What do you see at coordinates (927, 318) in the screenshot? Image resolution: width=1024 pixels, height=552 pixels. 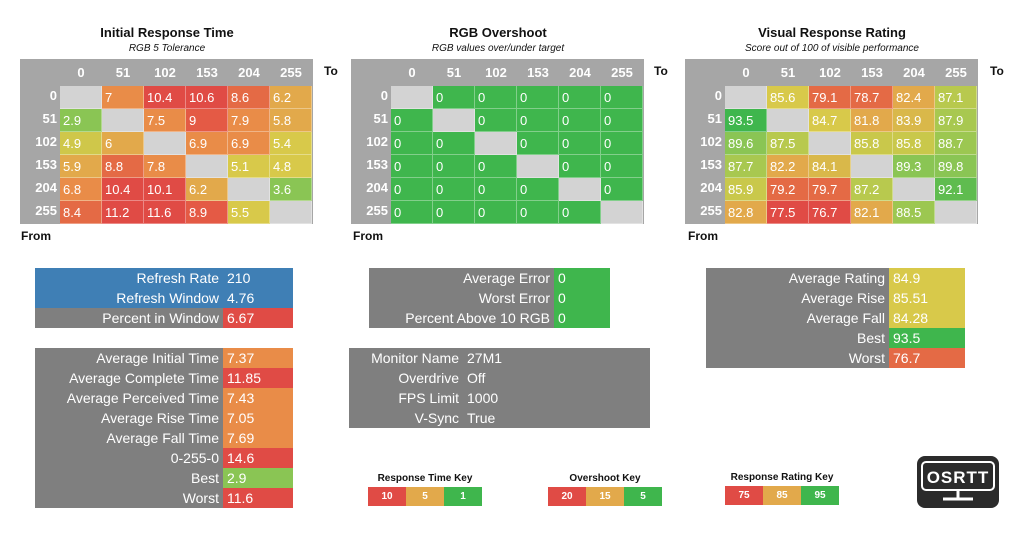 I see `stat-value: 84.28` at bounding box center [927, 318].